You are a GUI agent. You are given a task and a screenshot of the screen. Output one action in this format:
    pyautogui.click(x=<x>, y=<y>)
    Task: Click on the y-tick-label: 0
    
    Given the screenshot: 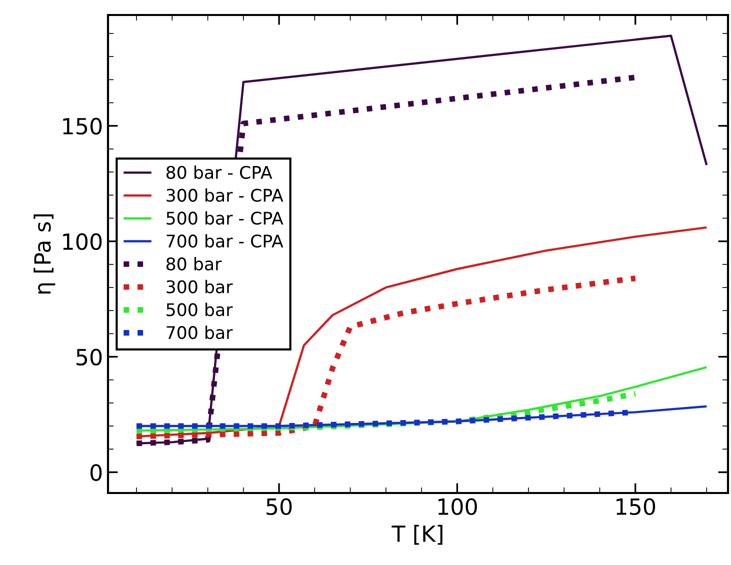 What is the action you would take?
    pyautogui.click(x=96, y=472)
    